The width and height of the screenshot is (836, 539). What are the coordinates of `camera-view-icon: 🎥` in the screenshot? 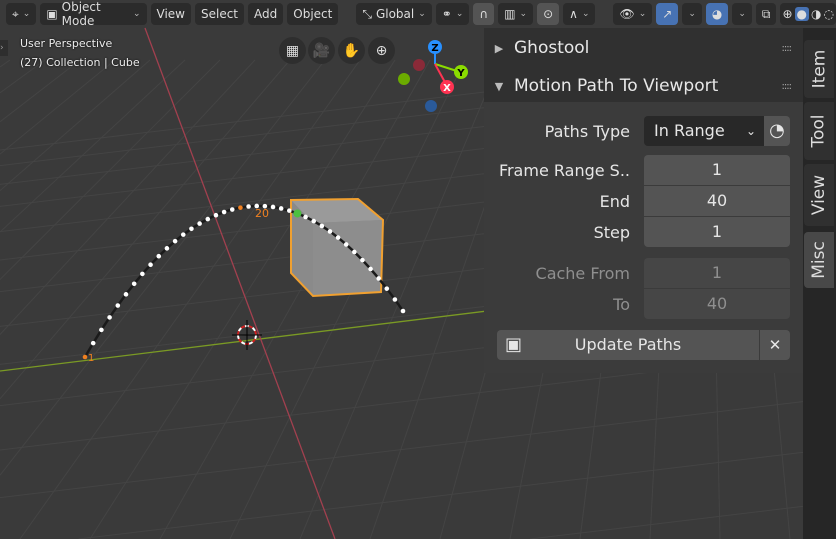 It's located at (321, 50).